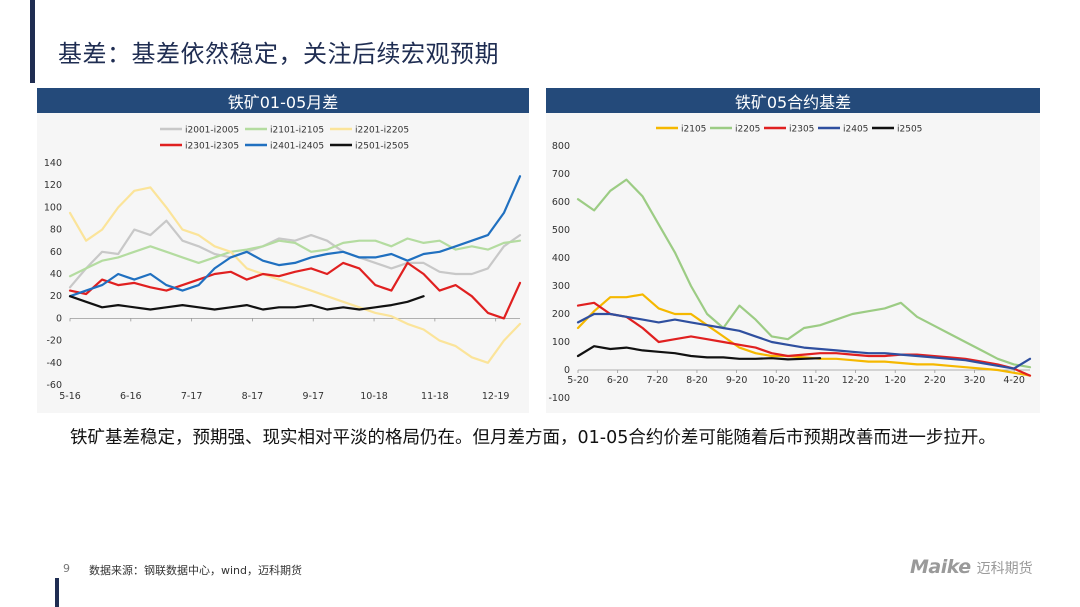  What do you see at coordinates (53, 185) in the screenshot?
I see `y-tick-label: 120` at bounding box center [53, 185].